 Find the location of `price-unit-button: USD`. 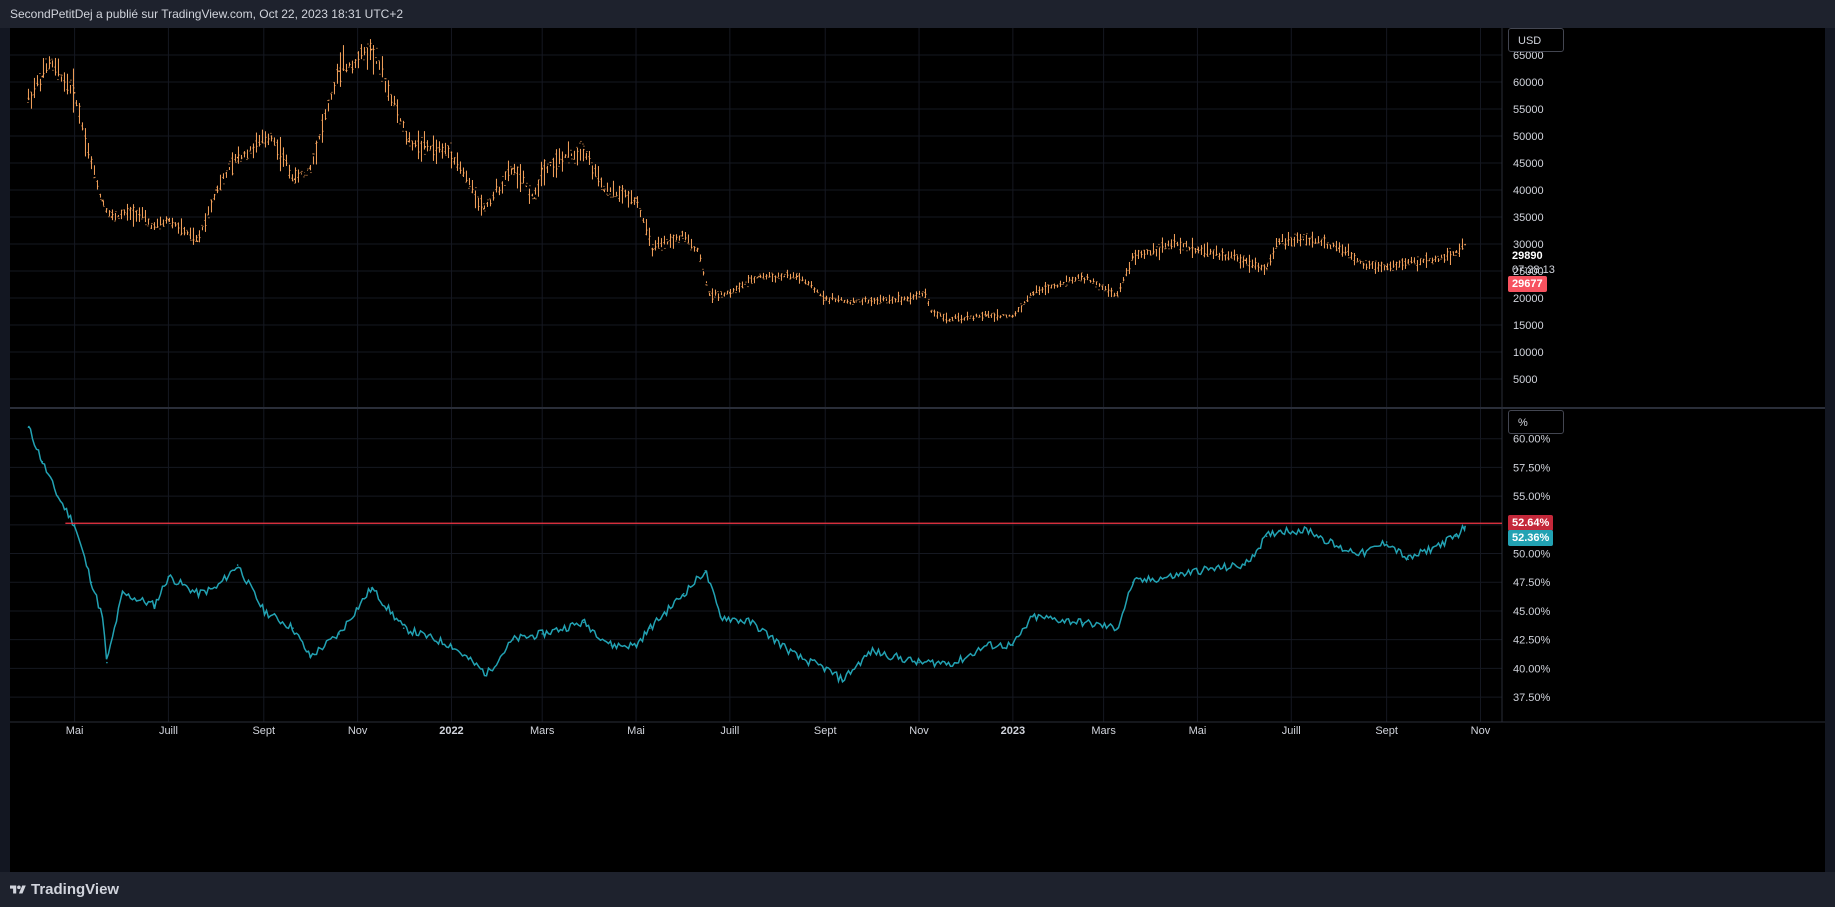

price-unit-button: USD is located at coordinates (1536, 40).